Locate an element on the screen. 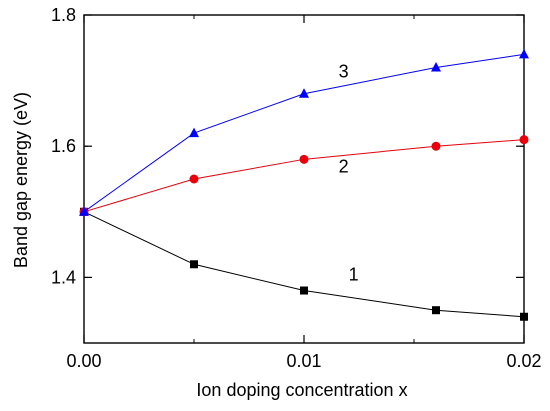  series-3-label: 3 is located at coordinates (344, 71).